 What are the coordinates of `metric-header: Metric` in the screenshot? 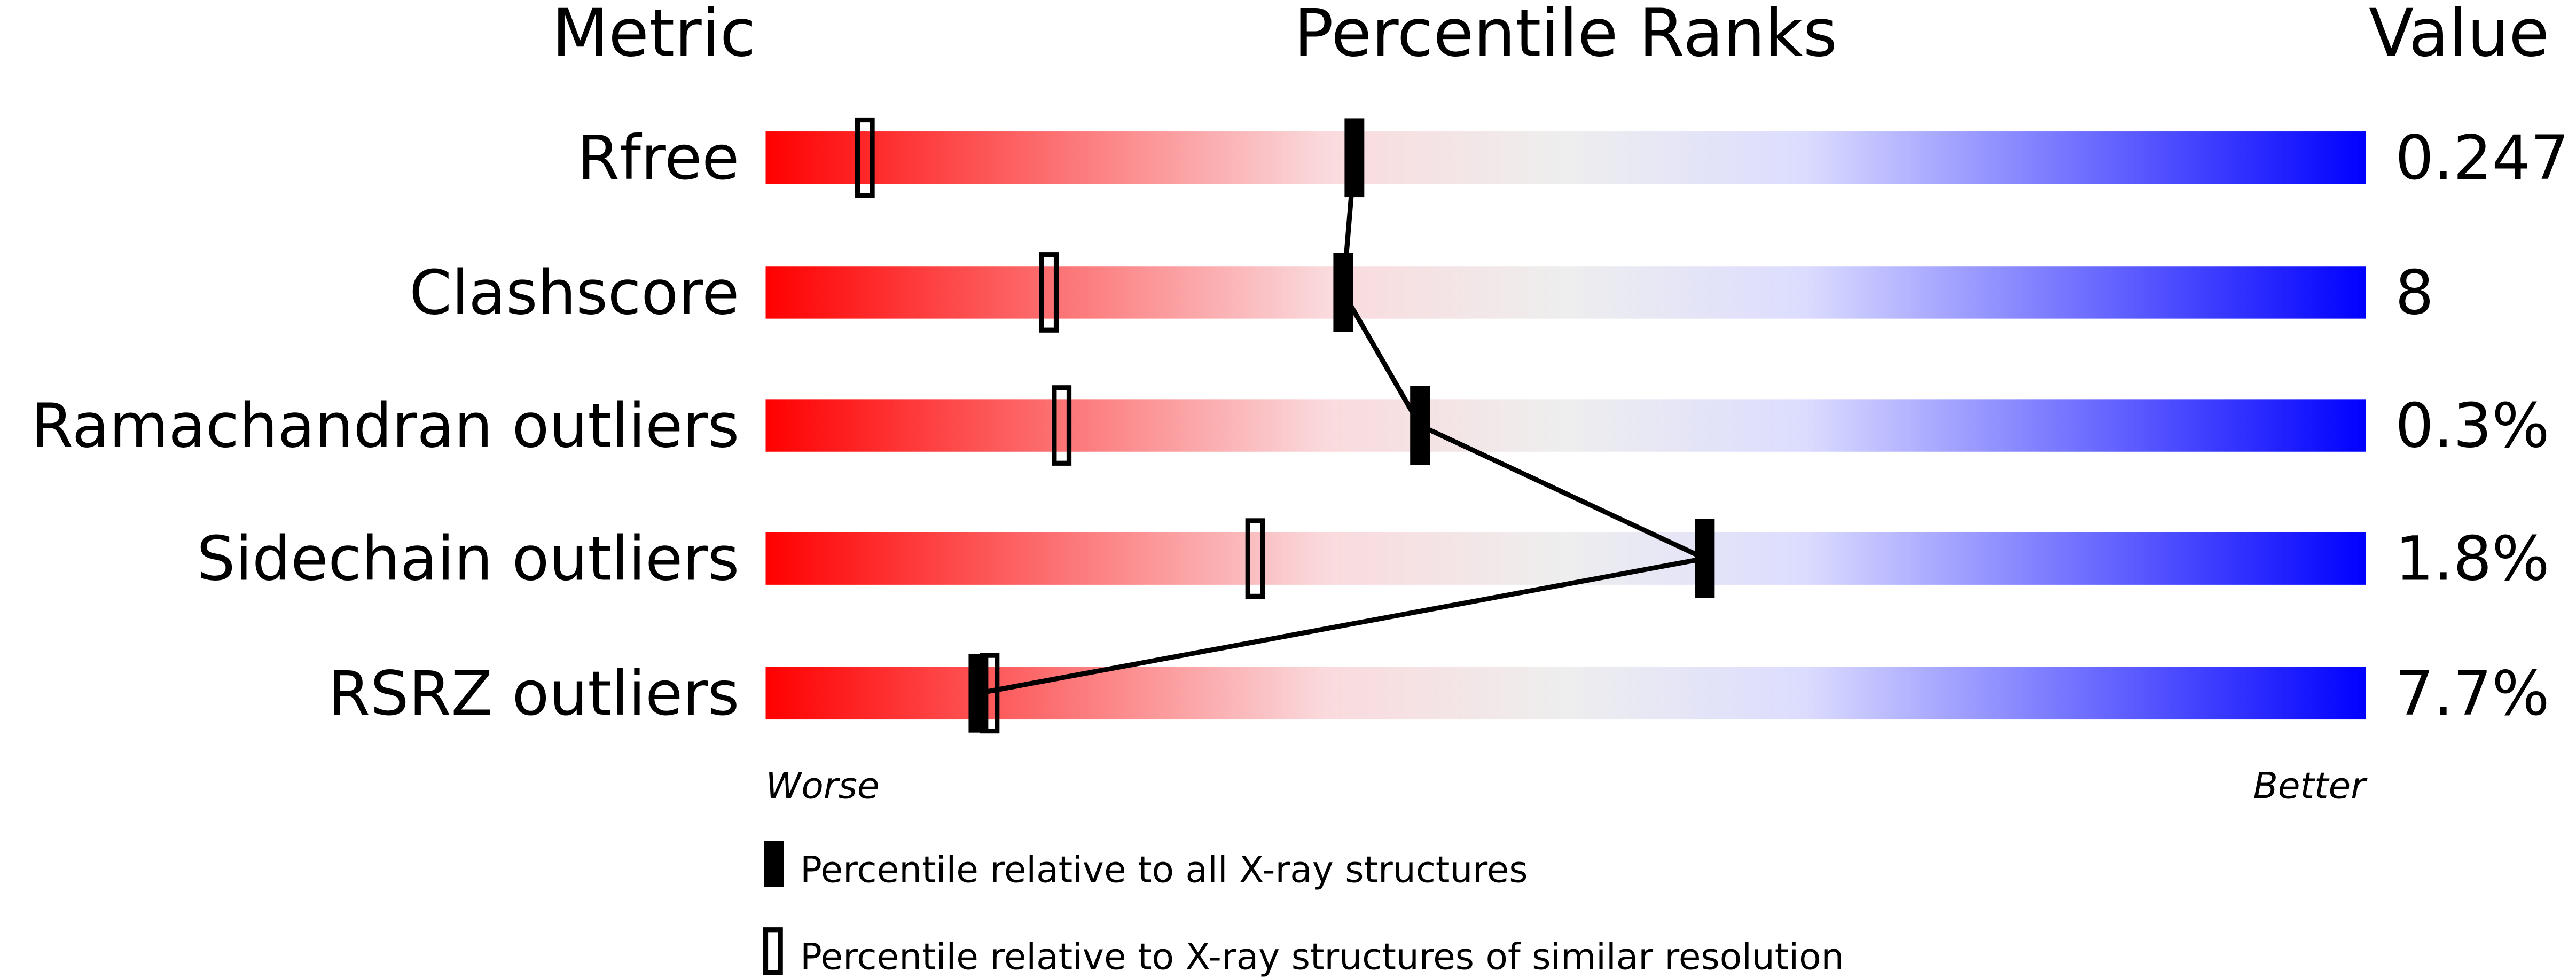 It's located at (654, 36).